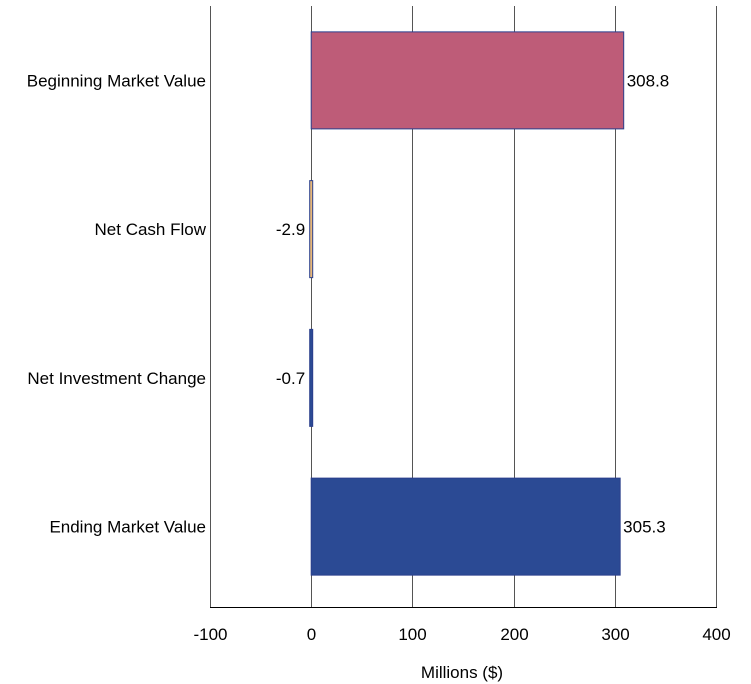 The width and height of the screenshot is (751, 684). I want to click on category-label: Net Cash Flow, so click(151, 229).